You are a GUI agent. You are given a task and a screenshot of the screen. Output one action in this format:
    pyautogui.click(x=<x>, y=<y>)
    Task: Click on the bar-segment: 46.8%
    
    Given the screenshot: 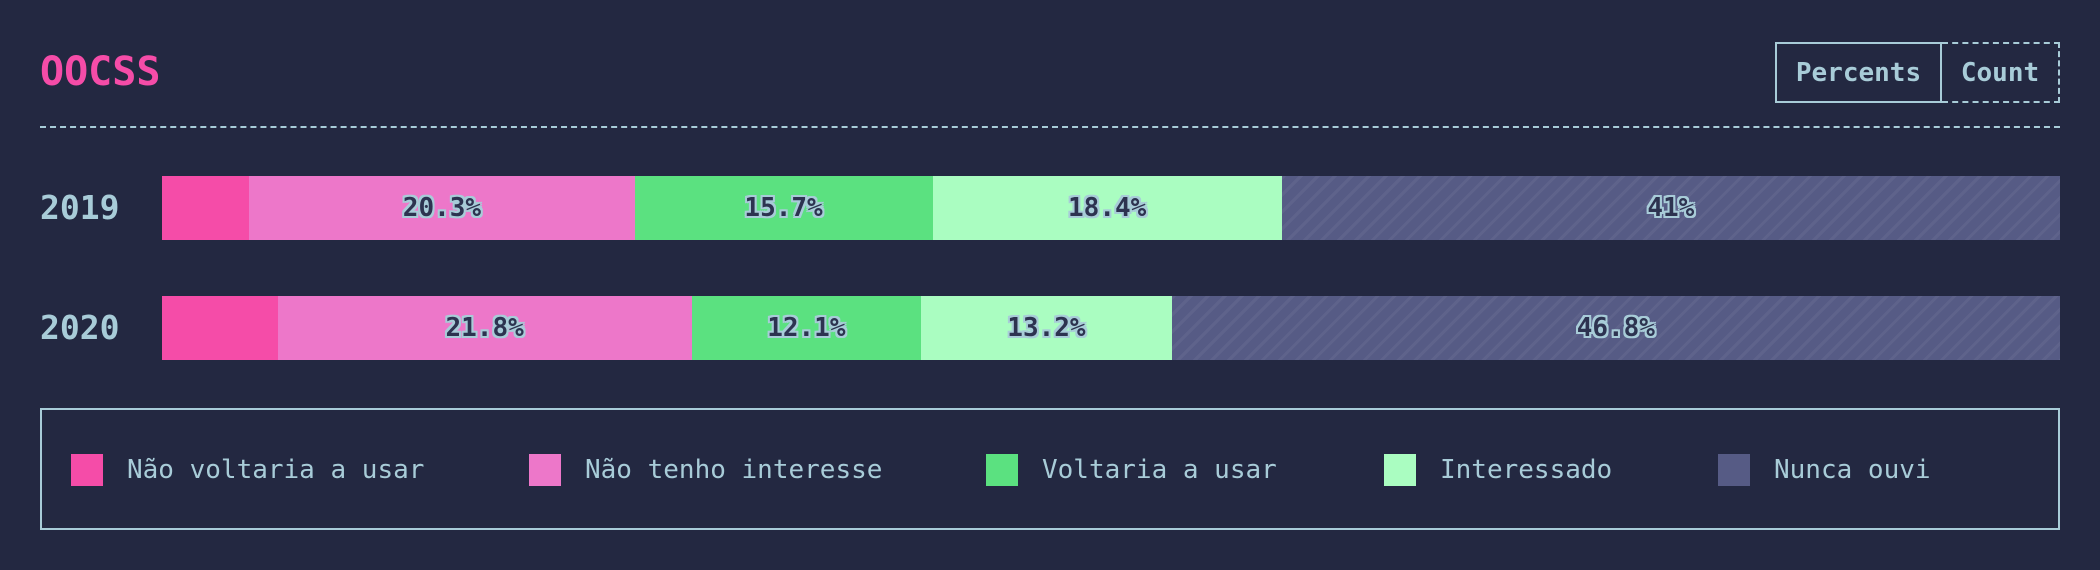 What is the action you would take?
    pyautogui.click(x=1615, y=328)
    